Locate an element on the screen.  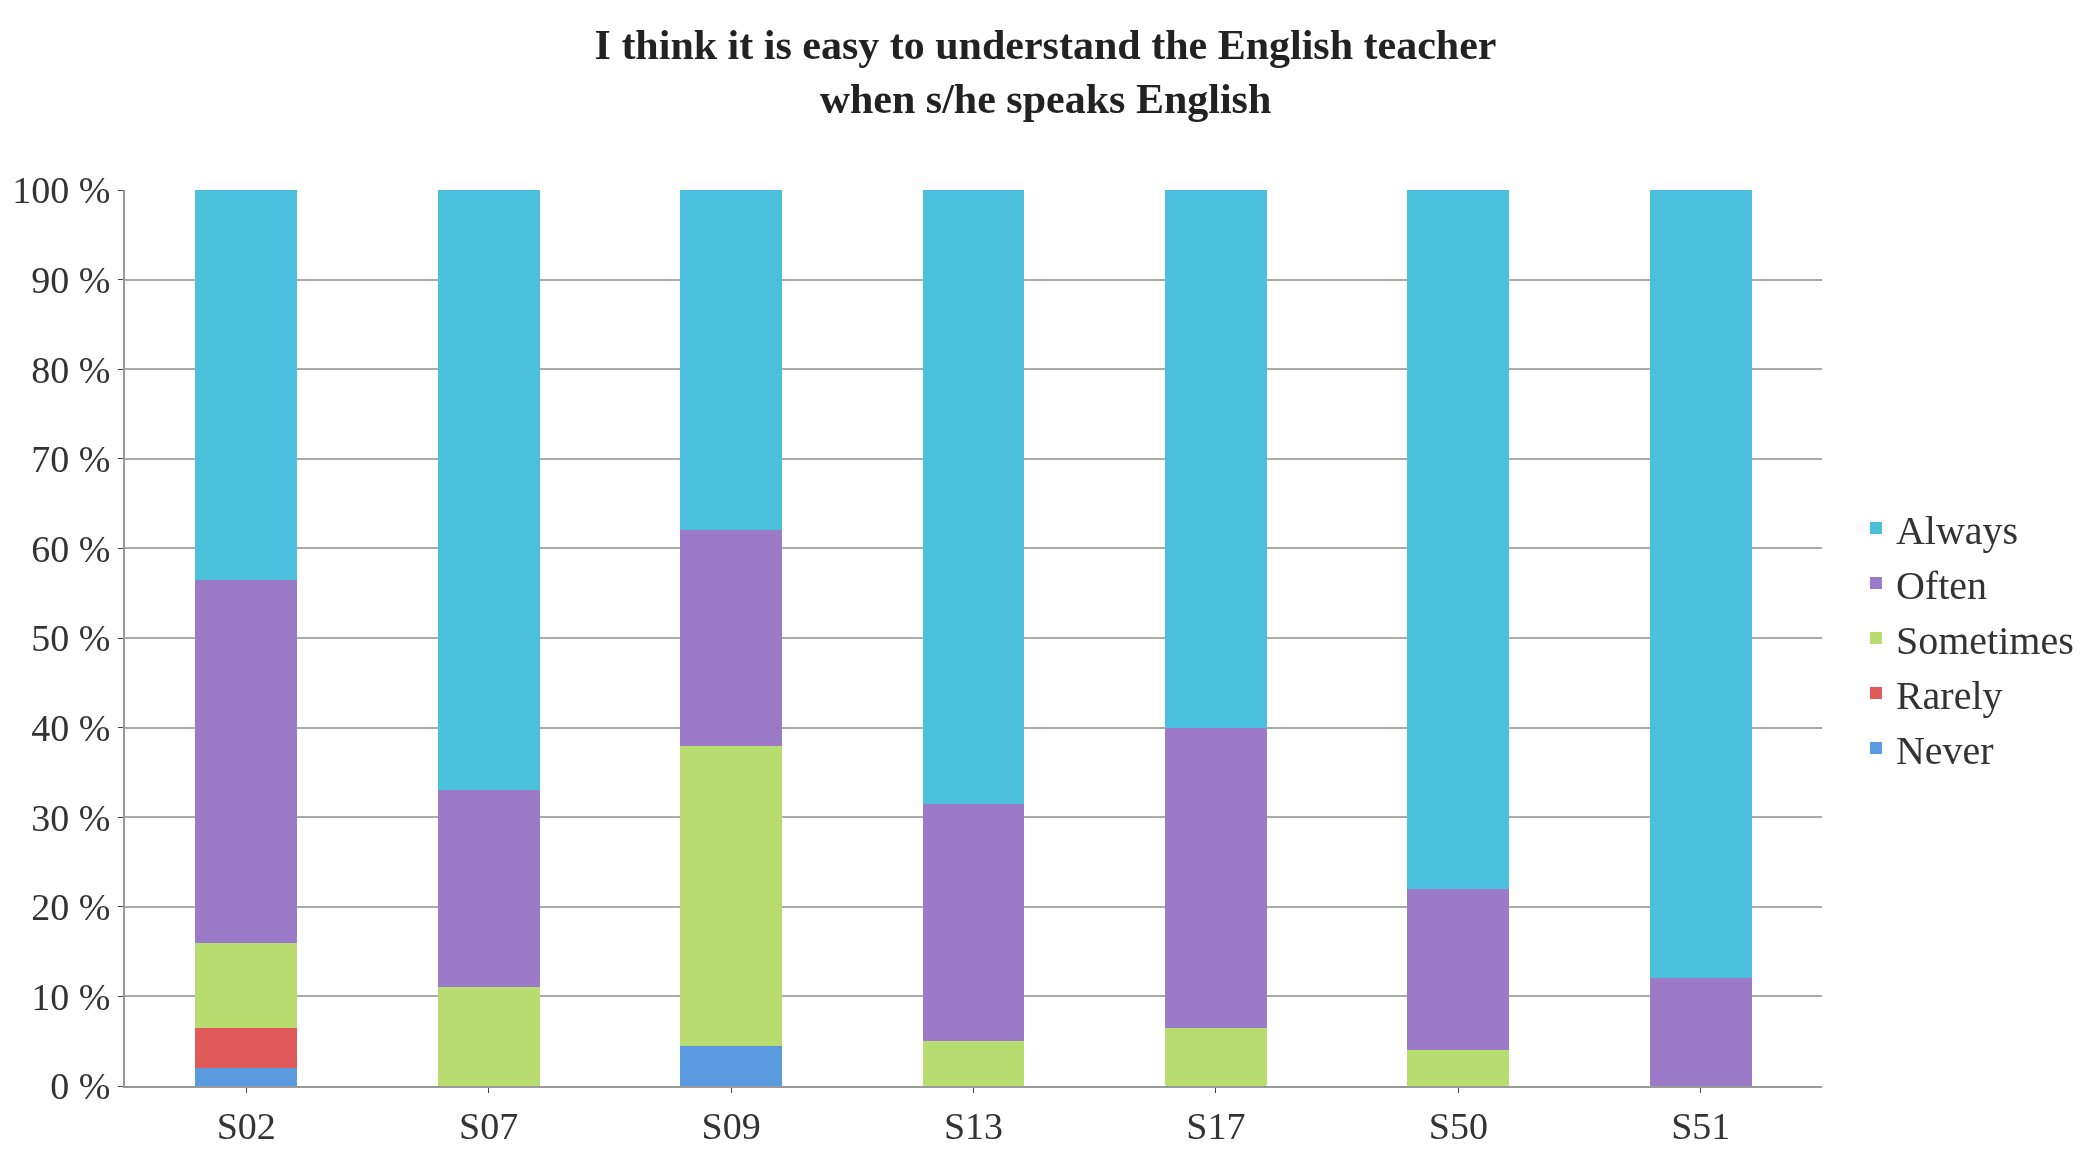
x-tick-label: S17 is located at coordinates (1216, 1125).